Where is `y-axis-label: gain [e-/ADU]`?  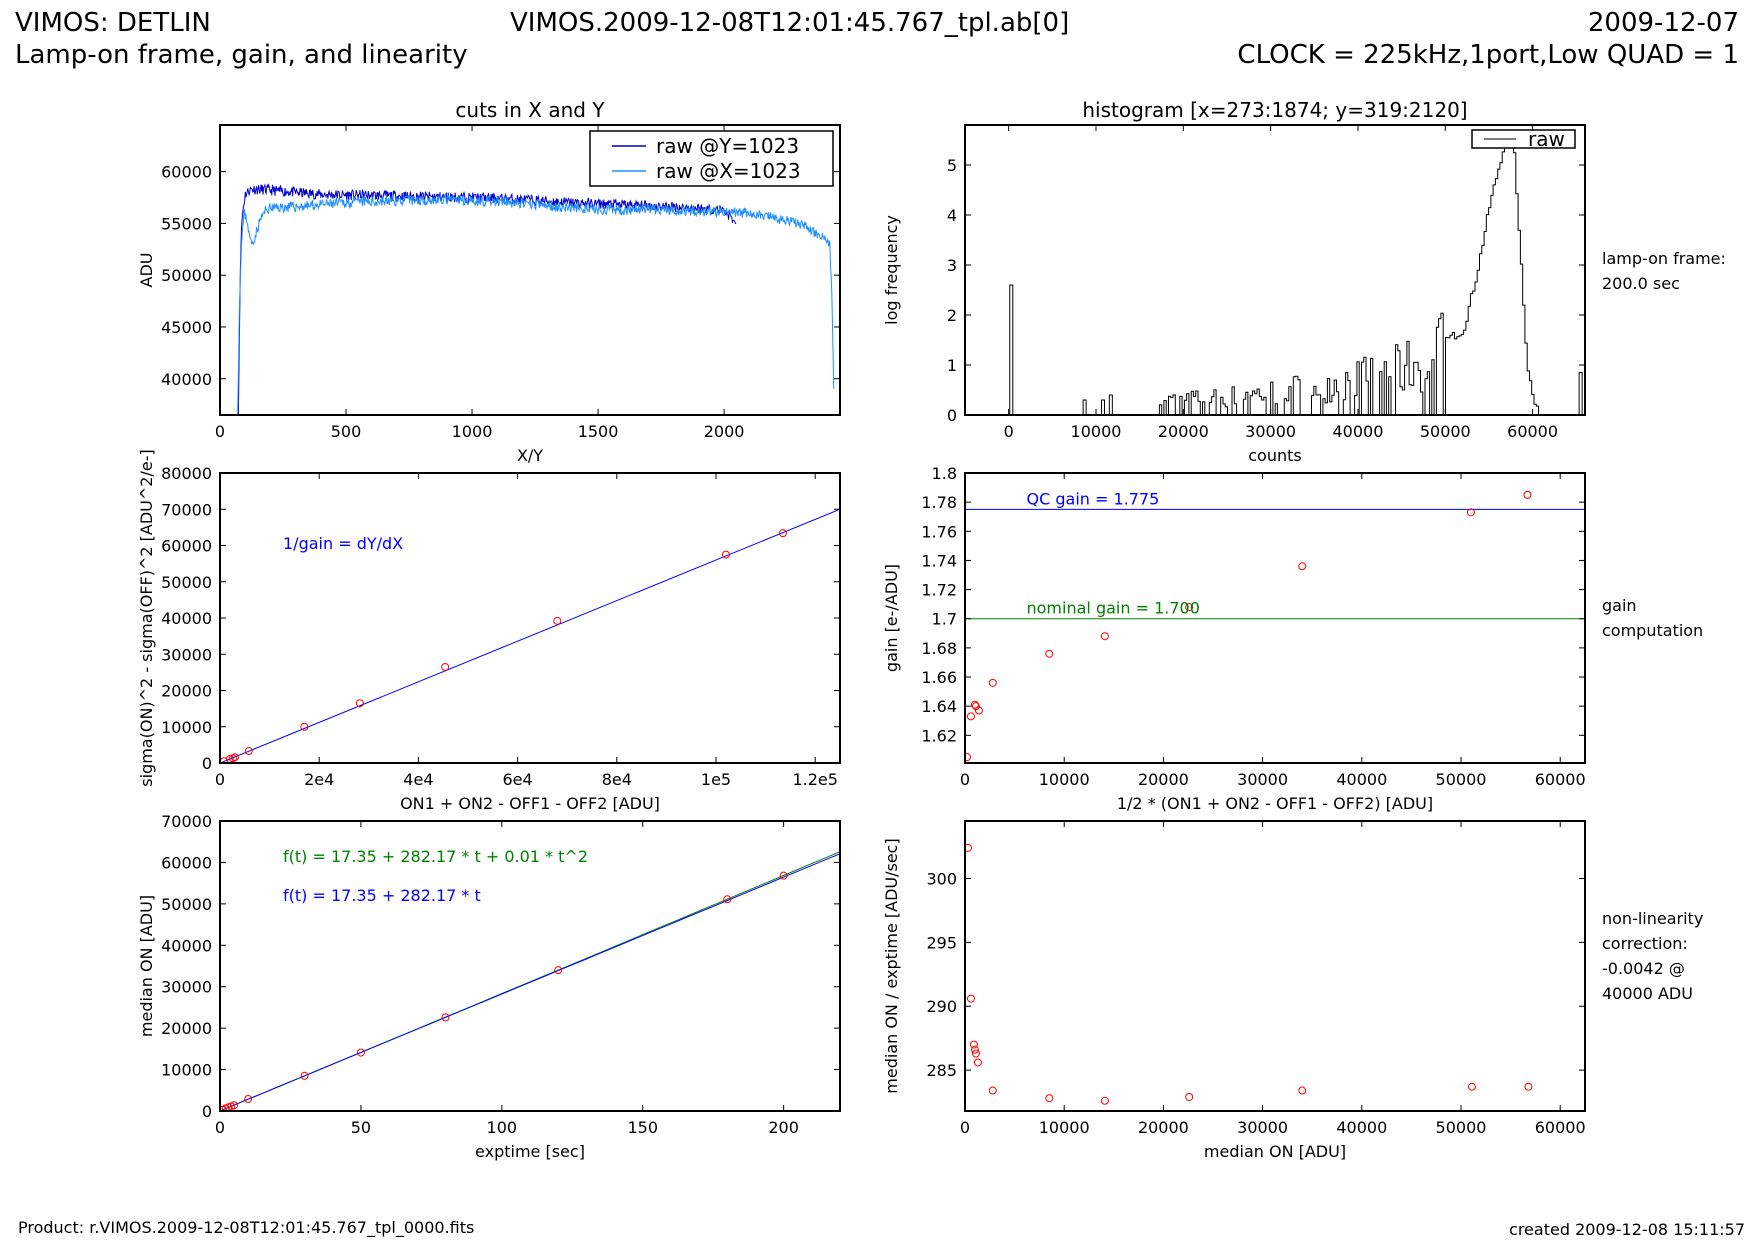
y-axis-label: gain [e-/ADU] is located at coordinates (891, 618).